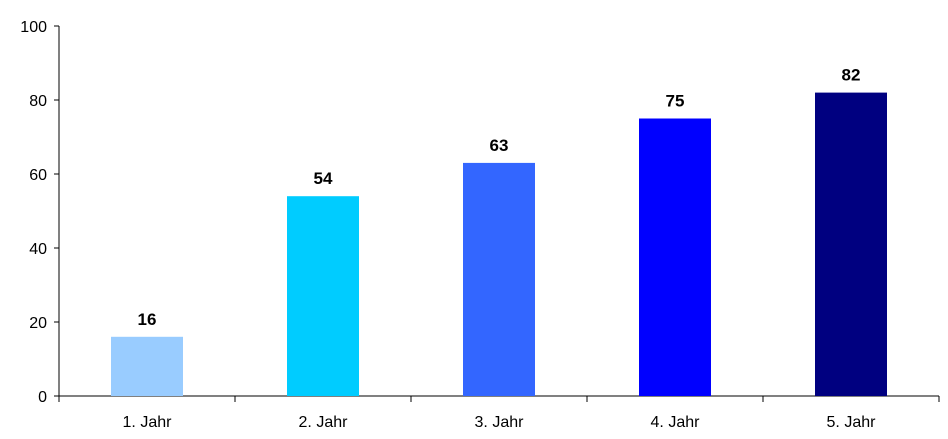  What do you see at coordinates (323, 178) in the screenshot?
I see `bar-value-label: 54` at bounding box center [323, 178].